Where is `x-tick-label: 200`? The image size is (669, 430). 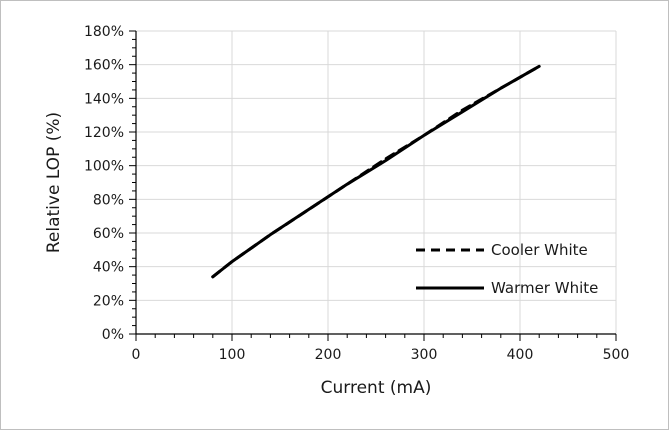 x-tick-label: 200 is located at coordinates (328, 355).